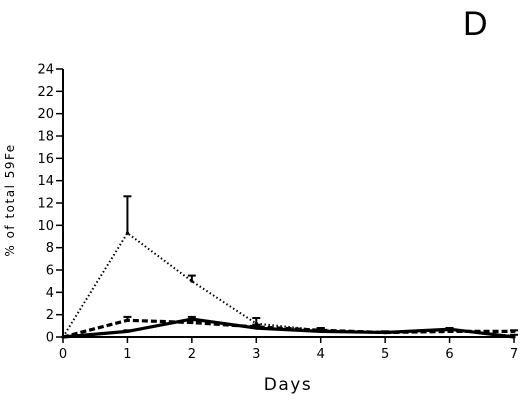 This screenshot has width=520, height=406. I want to click on y-tick-label: 0, so click(50, 338).